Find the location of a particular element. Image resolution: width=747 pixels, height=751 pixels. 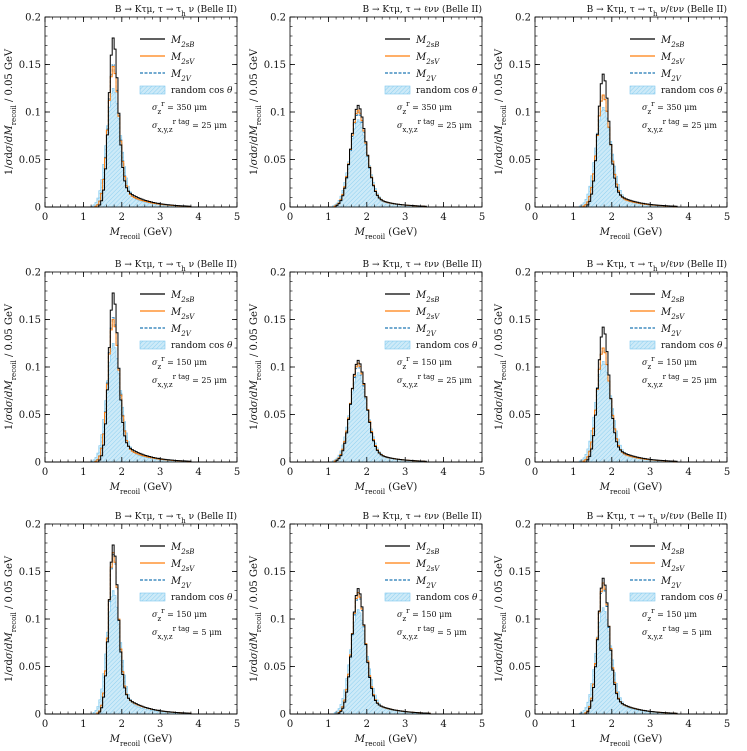

series-m2v is located at coordinates (631, 649).